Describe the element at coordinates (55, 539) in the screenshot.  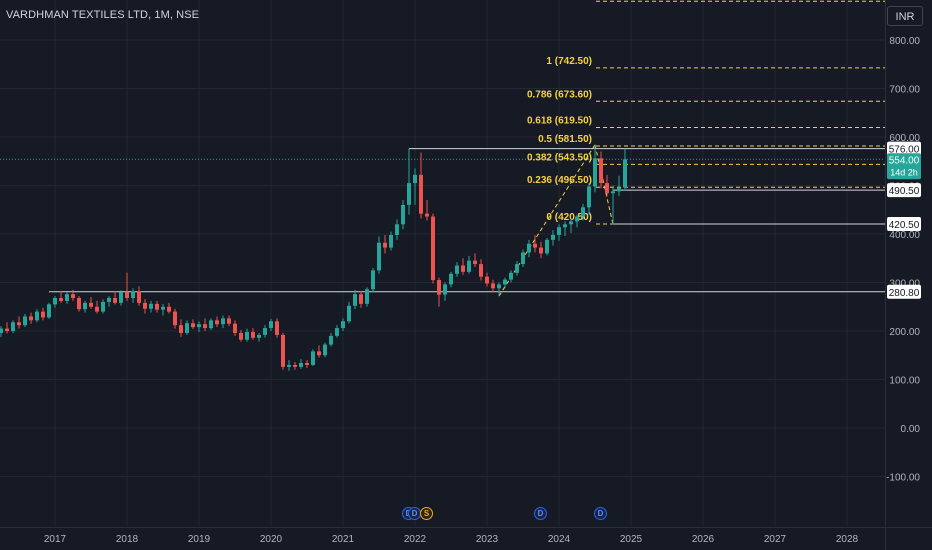
I see `x-tick-label: 2017` at that location.